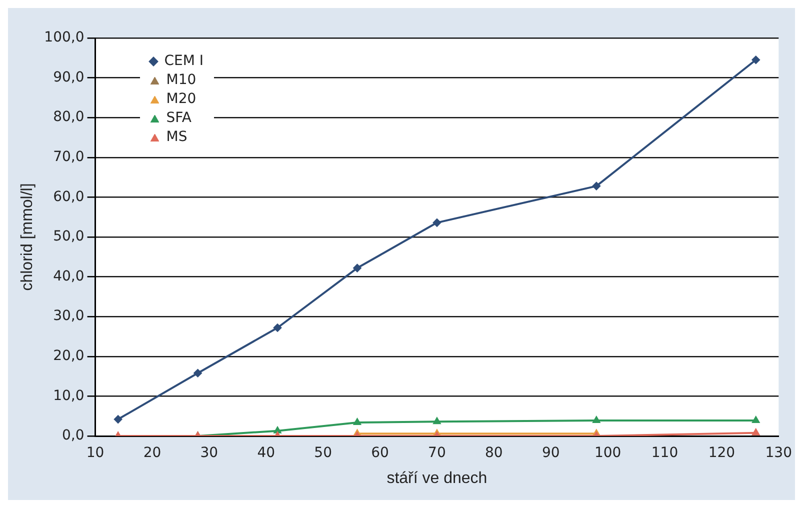  I want to click on y-tick-label: 80,0, so click(68, 117).